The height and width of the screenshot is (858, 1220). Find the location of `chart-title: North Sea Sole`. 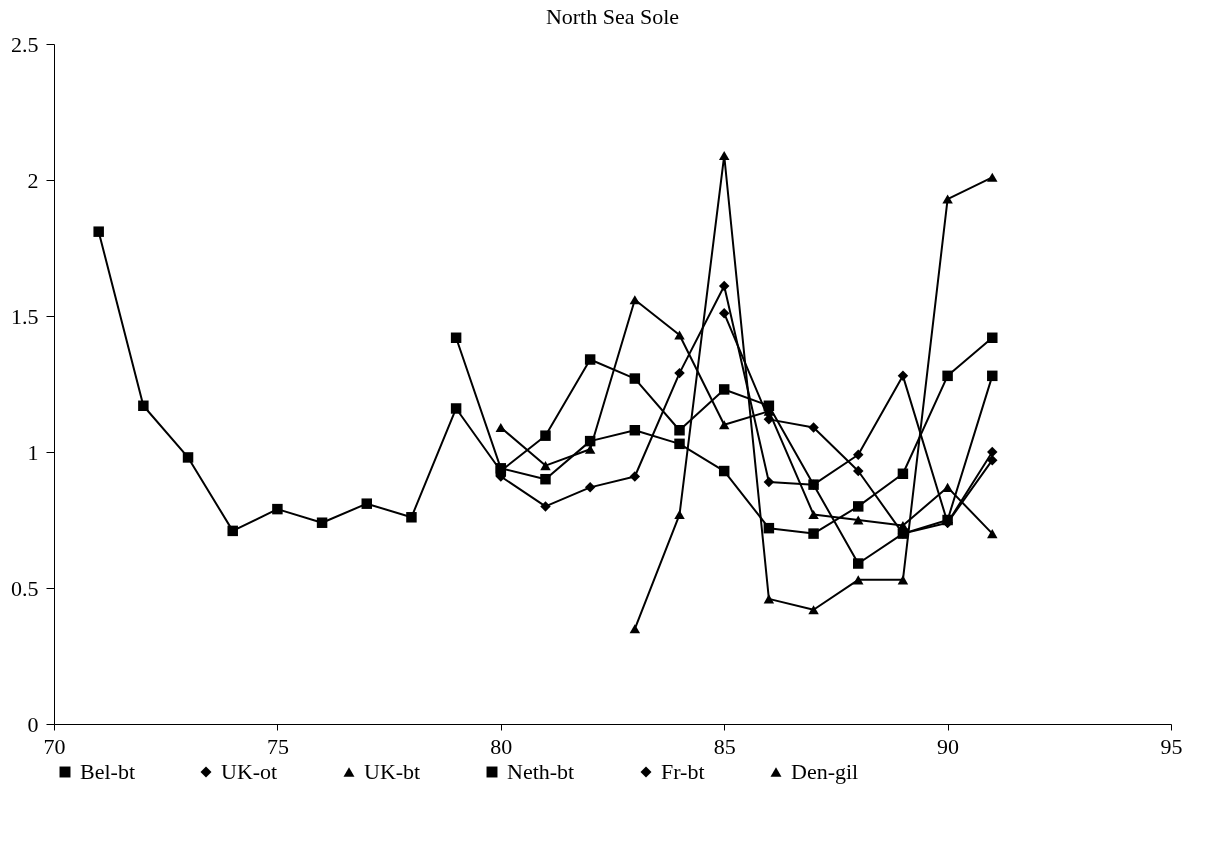

chart-title: North Sea Sole is located at coordinates (612, 16).